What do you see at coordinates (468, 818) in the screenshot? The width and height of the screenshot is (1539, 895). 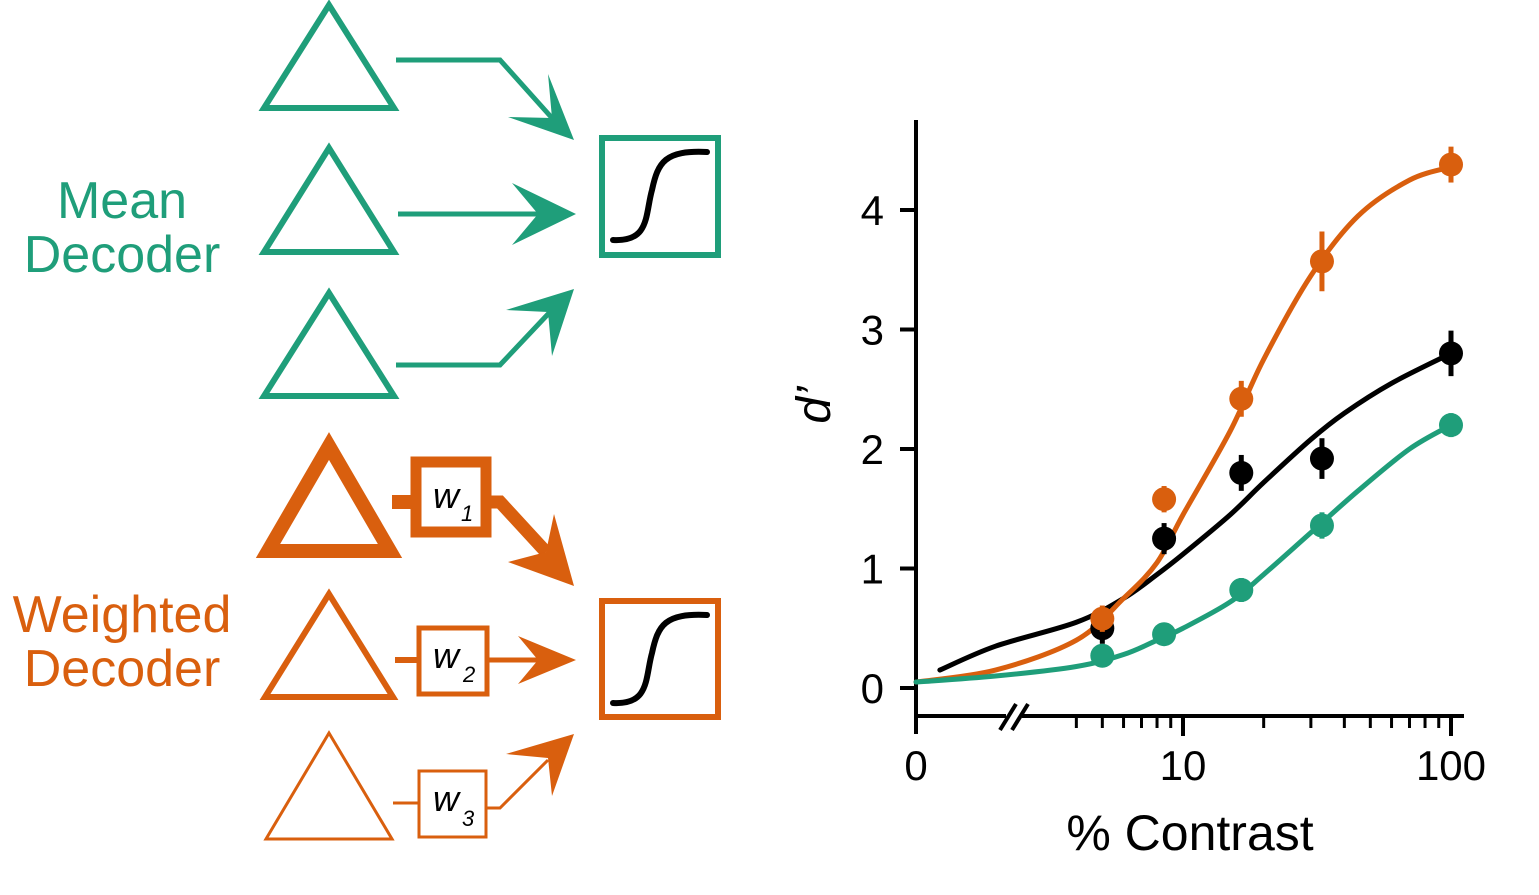 I see `weight-3-subscript: 3` at bounding box center [468, 818].